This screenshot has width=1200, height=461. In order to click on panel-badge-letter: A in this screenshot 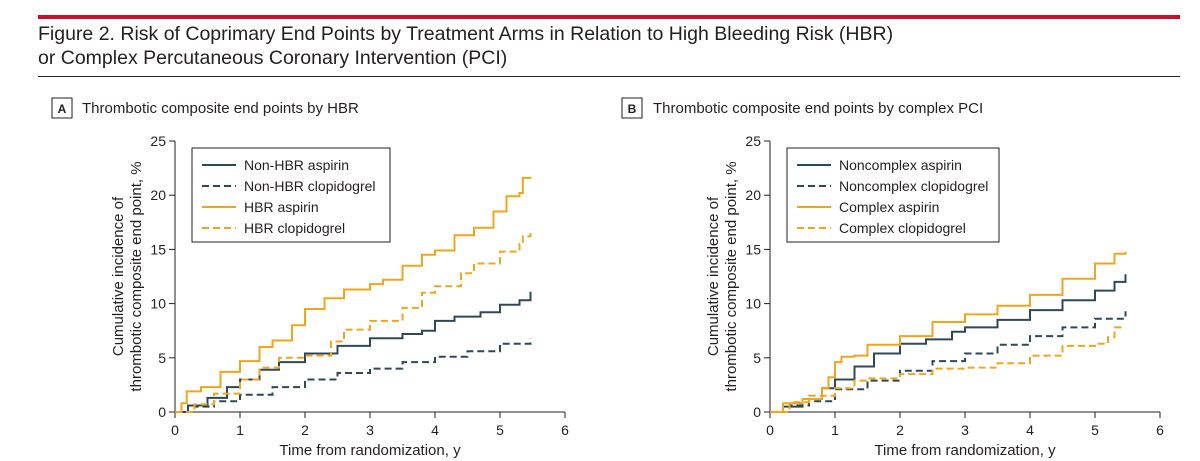, I will do `click(62, 109)`.